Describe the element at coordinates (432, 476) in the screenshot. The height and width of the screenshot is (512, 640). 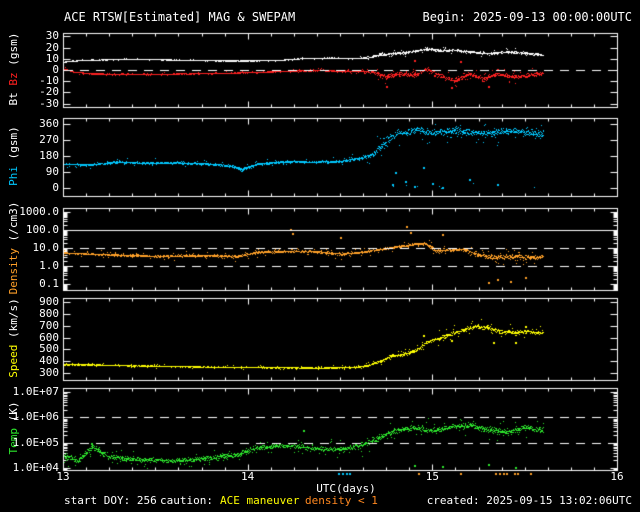
I see `x-tick-label: 15` at that location.